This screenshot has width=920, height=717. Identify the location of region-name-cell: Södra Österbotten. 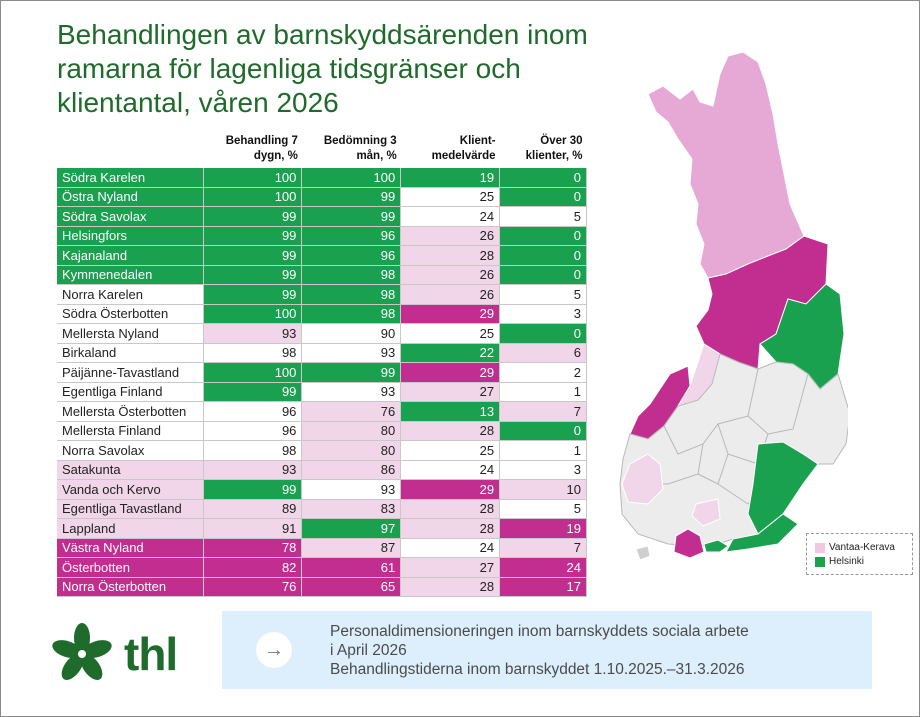
(130, 314).